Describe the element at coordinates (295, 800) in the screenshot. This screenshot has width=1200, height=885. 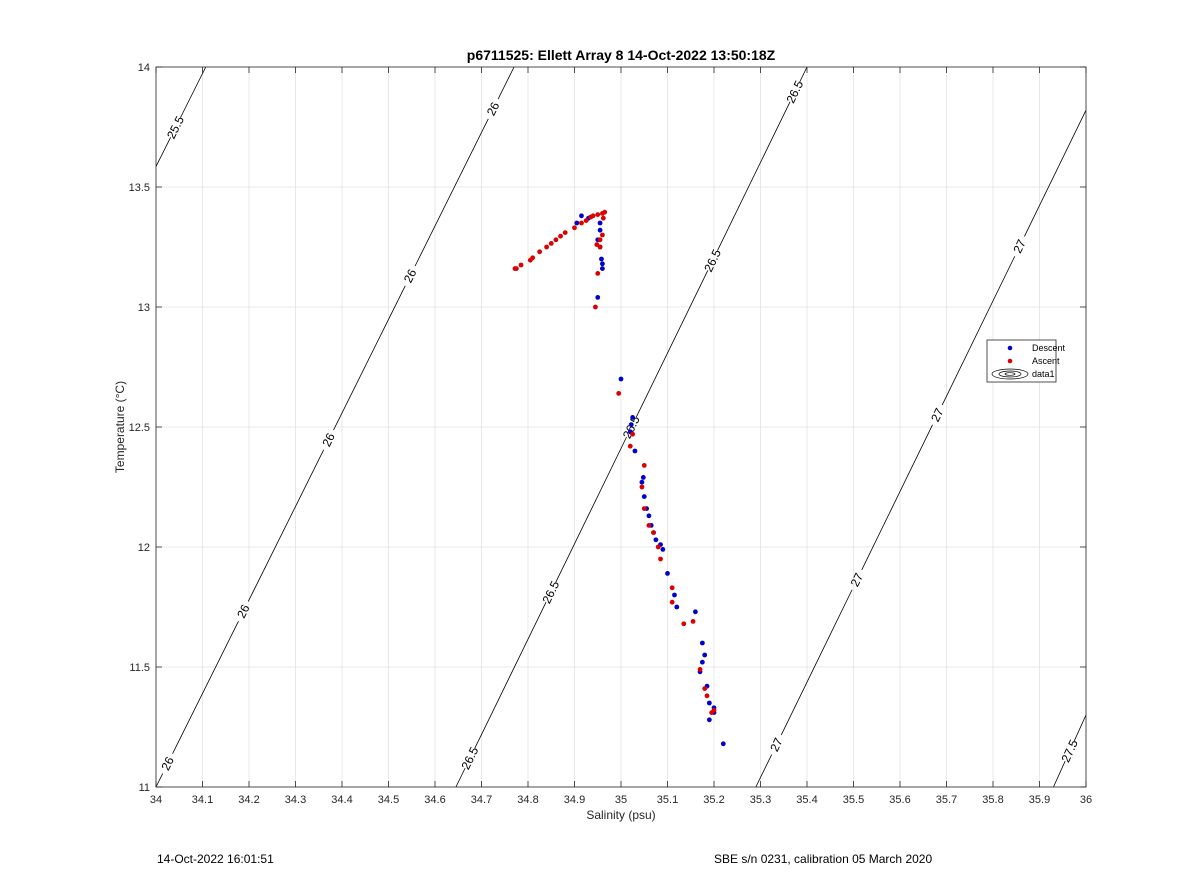
I see `x-tick-label: 34.3` at that location.